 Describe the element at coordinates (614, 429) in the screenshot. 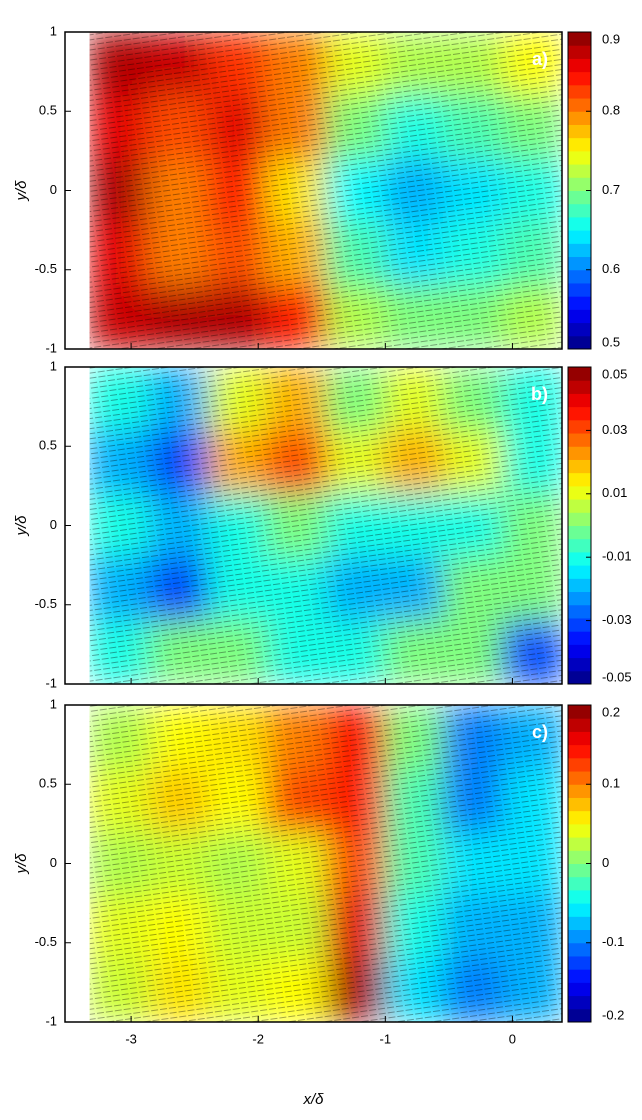

I see `colorbar-tick-label: 0.03` at that location.